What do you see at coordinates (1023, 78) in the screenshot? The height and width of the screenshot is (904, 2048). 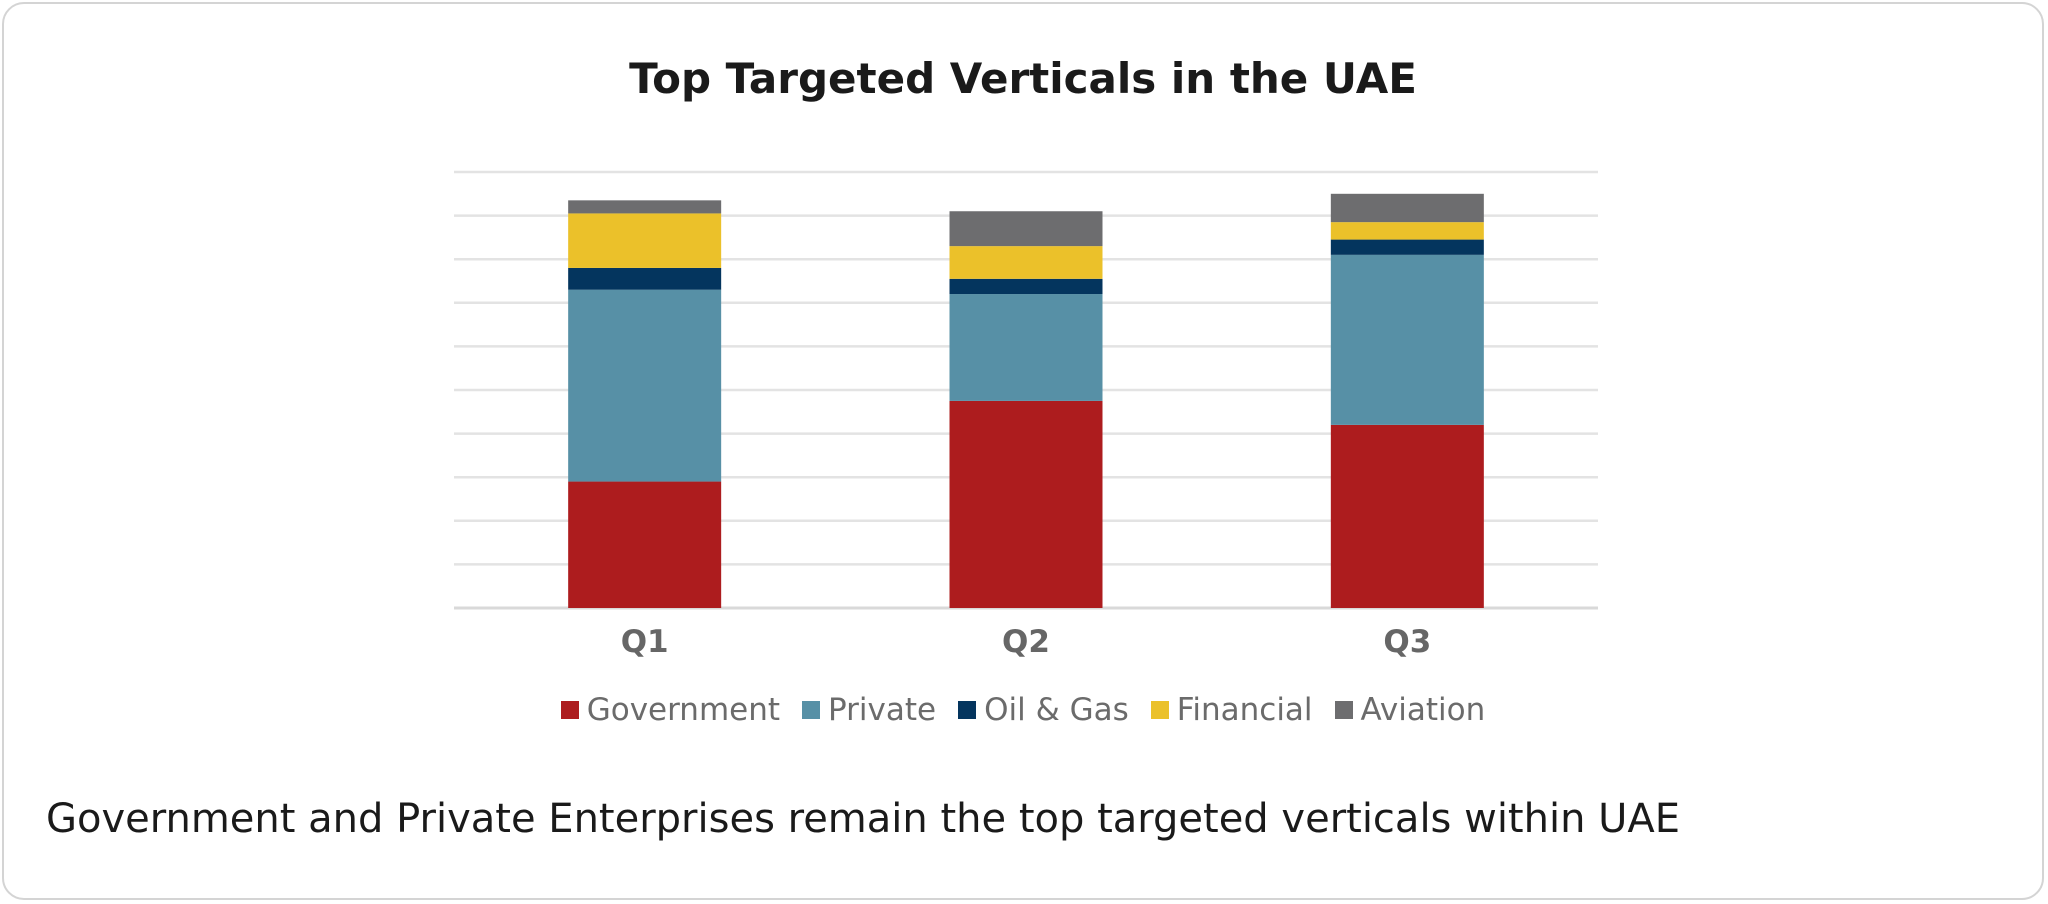 I see `chart-title: Top Targeted Verticals in the UAE` at bounding box center [1023, 78].